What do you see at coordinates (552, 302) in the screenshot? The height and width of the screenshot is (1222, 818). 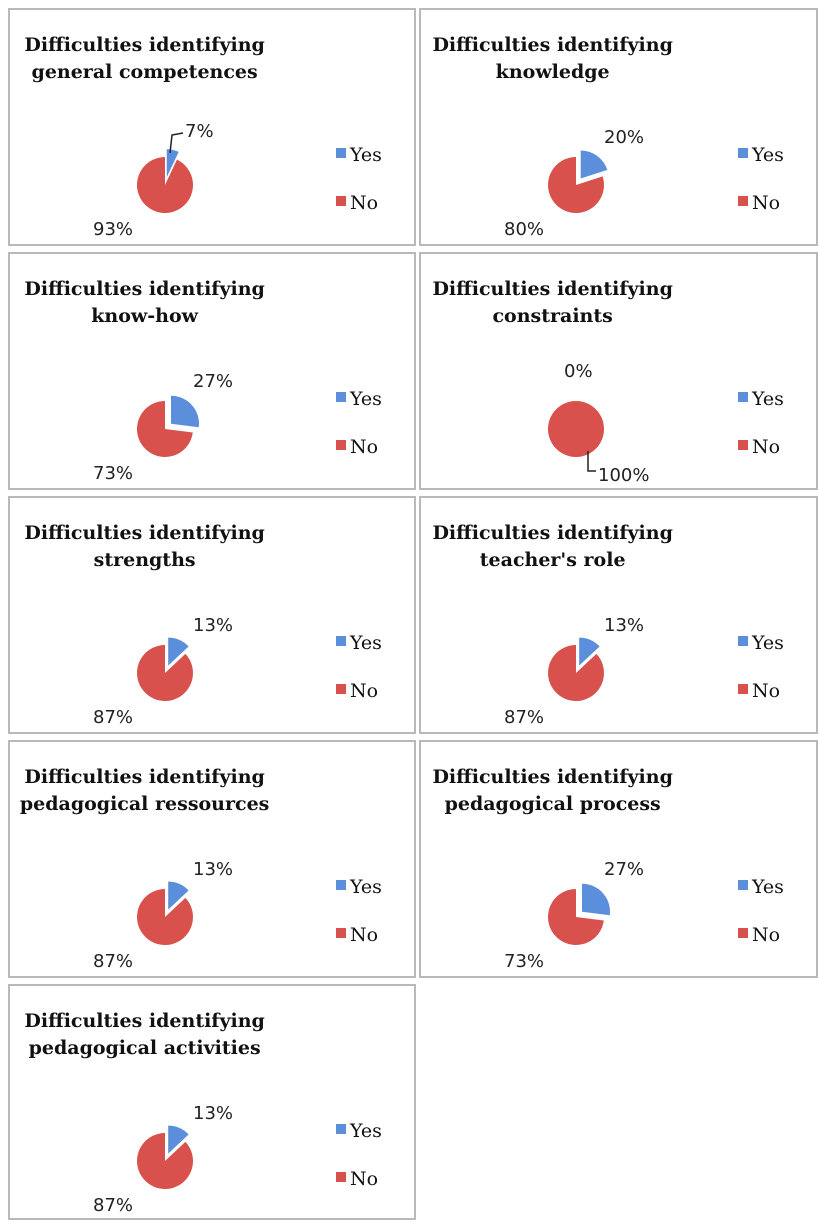 I see `chart-title: Difficulties identifying constraints` at bounding box center [552, 302].